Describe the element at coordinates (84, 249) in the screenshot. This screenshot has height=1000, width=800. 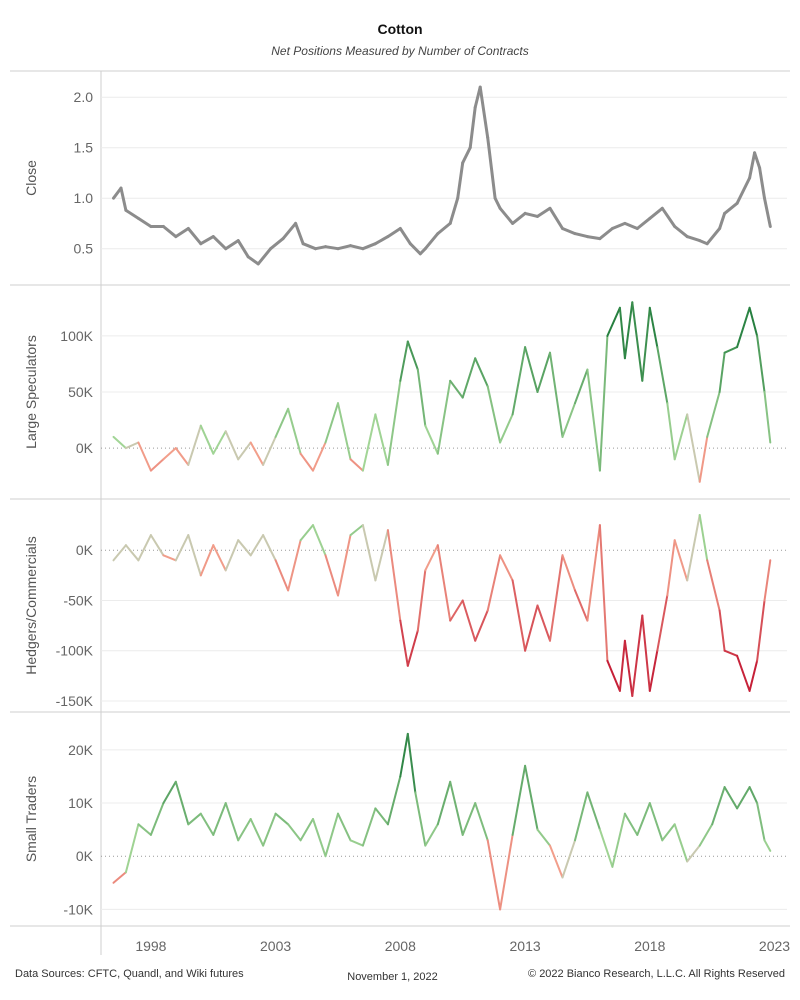
I see `y-tick-label: 0.5` at that location.